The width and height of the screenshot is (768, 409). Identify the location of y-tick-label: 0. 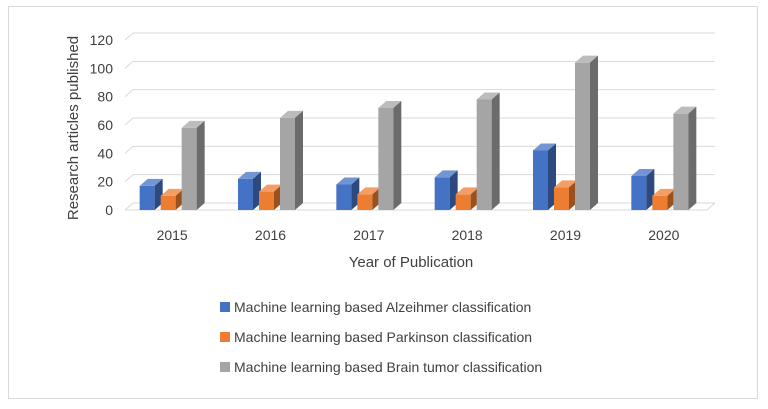
(109, 210).